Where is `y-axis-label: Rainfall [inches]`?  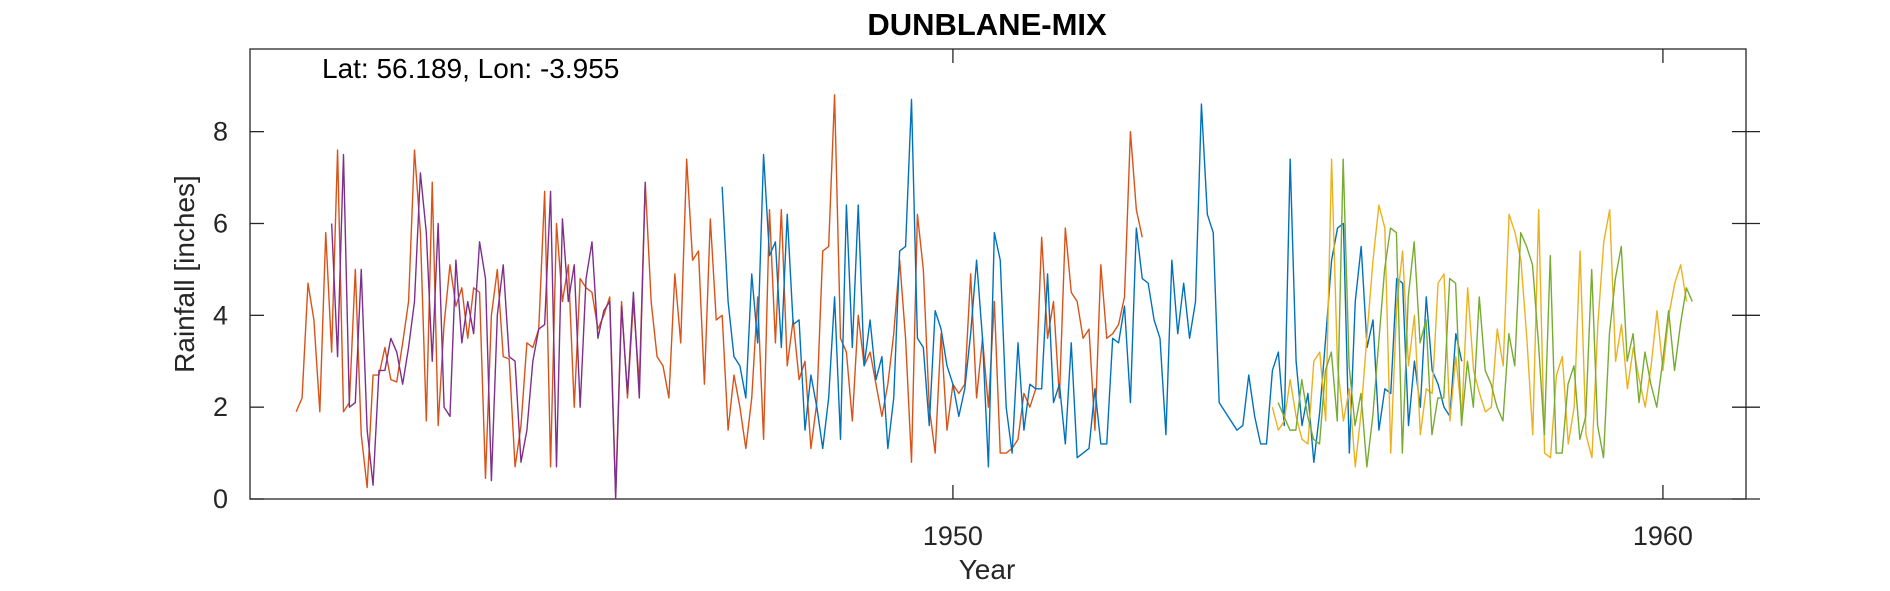
y-axis-label: Rainfall [inches] is located at coordinates (184, 274).